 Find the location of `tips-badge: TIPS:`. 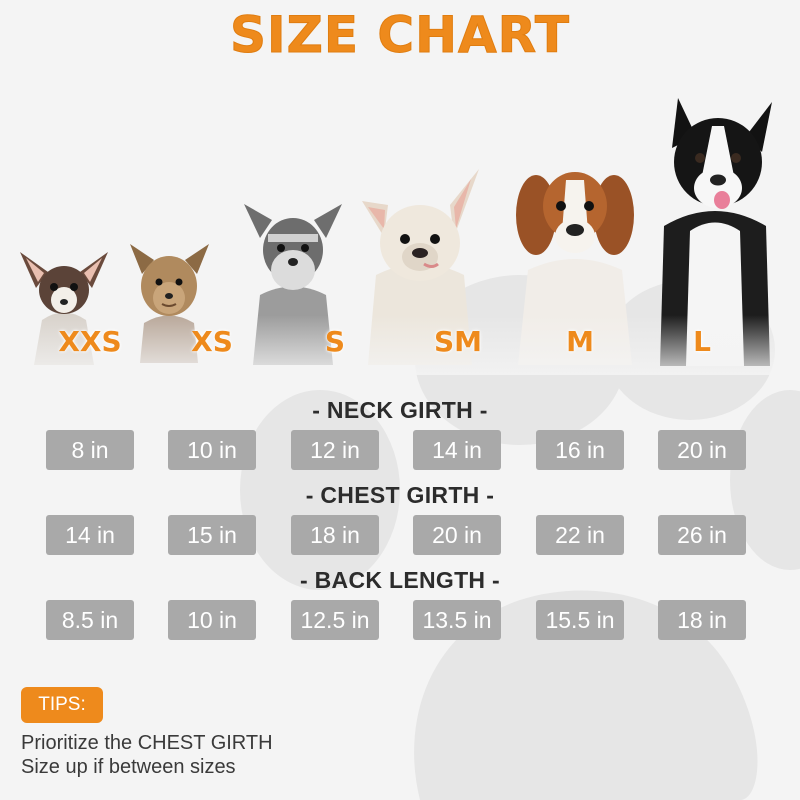

tips-badge: TIPS: is located at coordinates (62, 705).